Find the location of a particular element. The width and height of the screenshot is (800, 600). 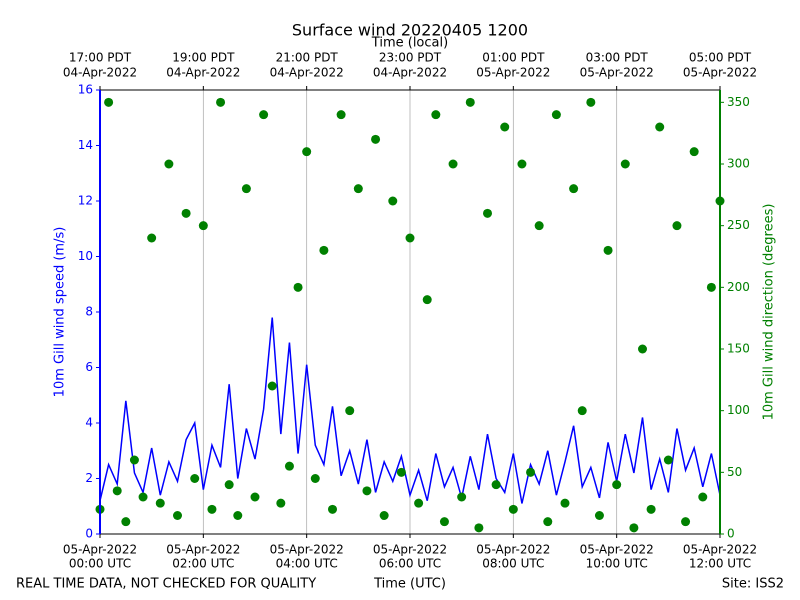

x2-tick-label: 05-Apr-2022 is located at coordinates (720, 73).